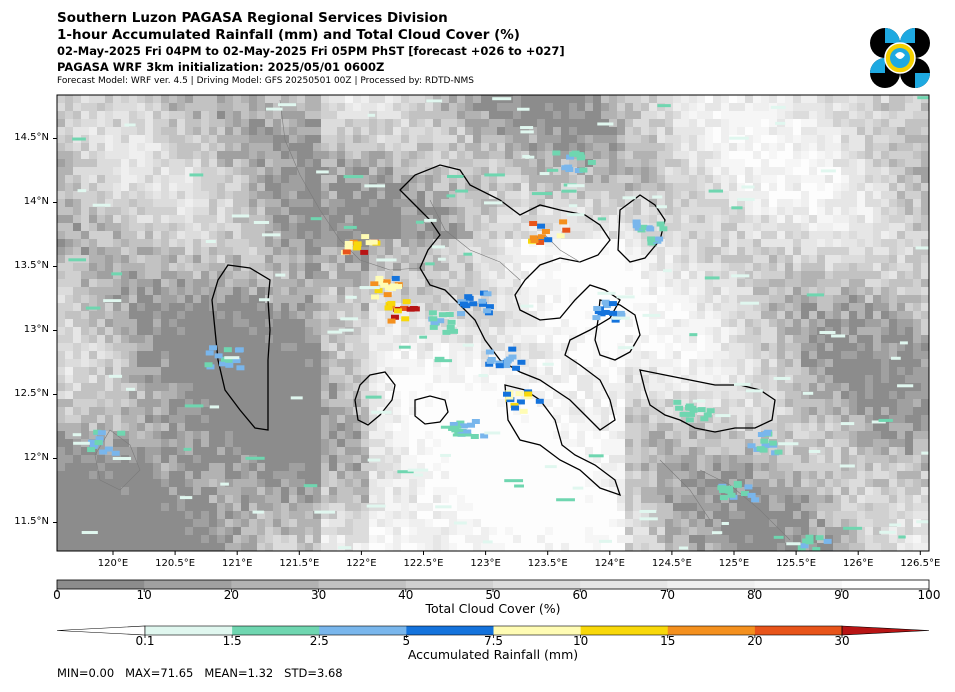  Describe the element at coordinates (299, 563) in the screenshot. I see `longitude-label: 121.5°E` at that location.